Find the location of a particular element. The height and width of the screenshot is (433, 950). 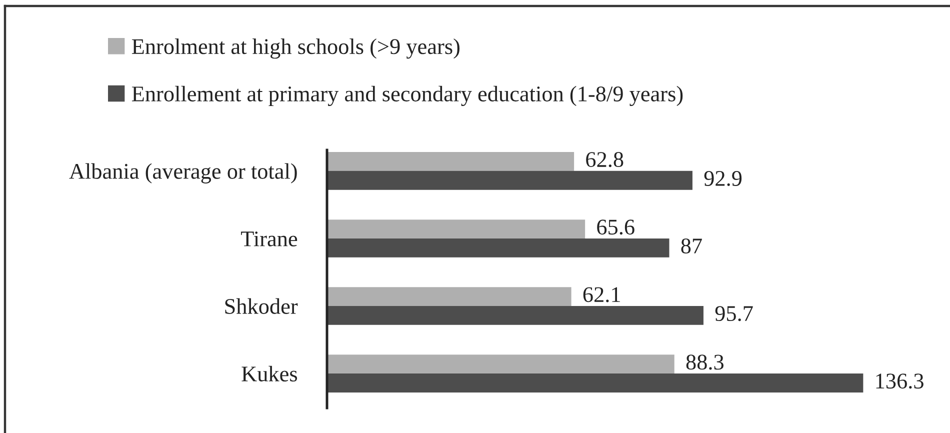

data-label: 65.6 is located at coordinates (615, 227).